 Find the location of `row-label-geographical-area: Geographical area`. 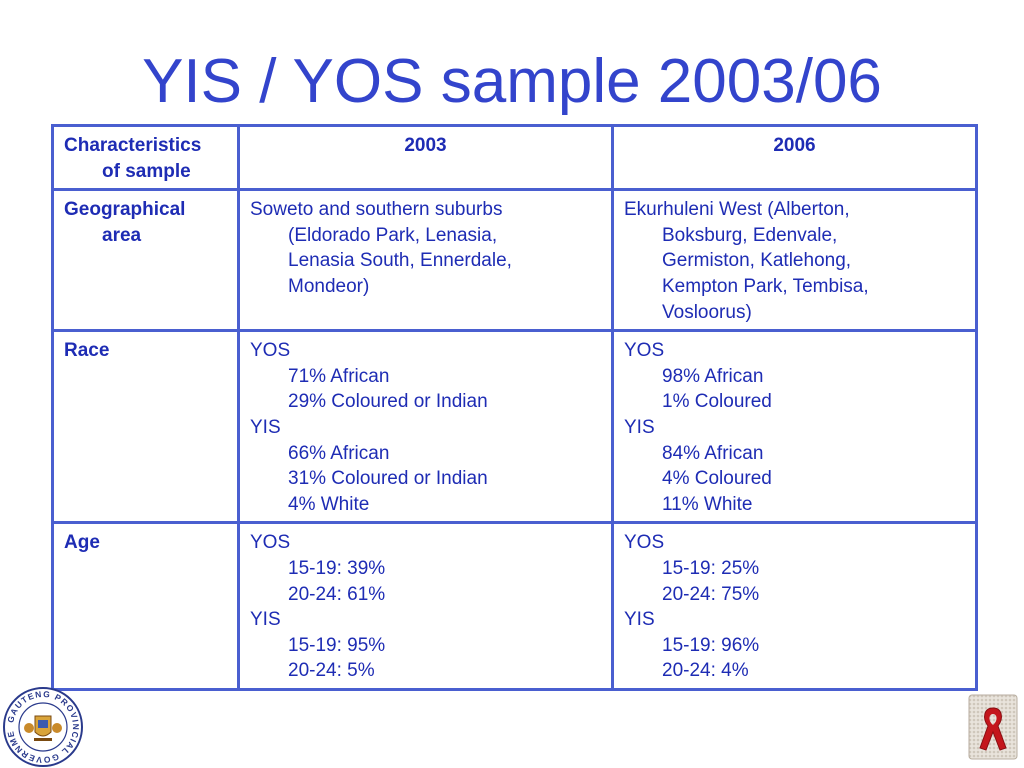

row-label-geographical-area: Geographical area is located at coordinates (145, 260).